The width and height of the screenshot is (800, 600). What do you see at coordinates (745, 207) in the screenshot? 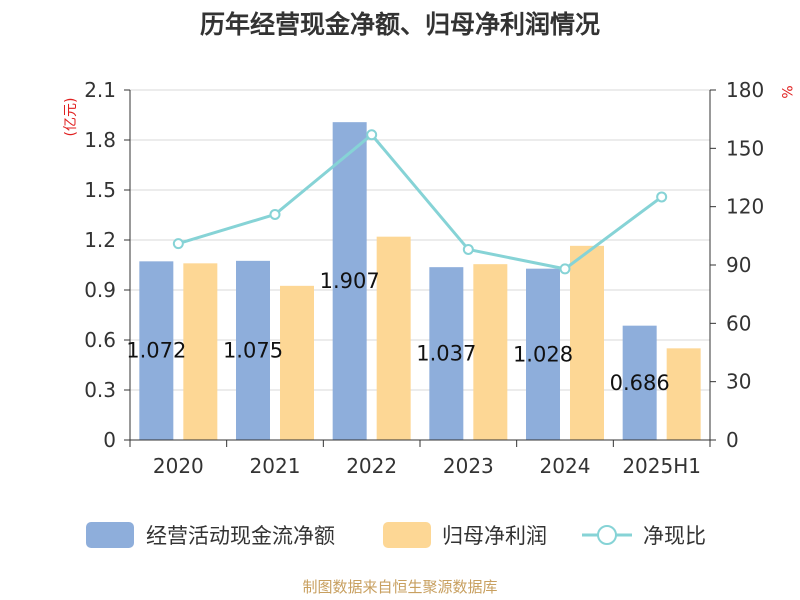
I see `right-tick-label: 120` at bounding box center [745, 207].